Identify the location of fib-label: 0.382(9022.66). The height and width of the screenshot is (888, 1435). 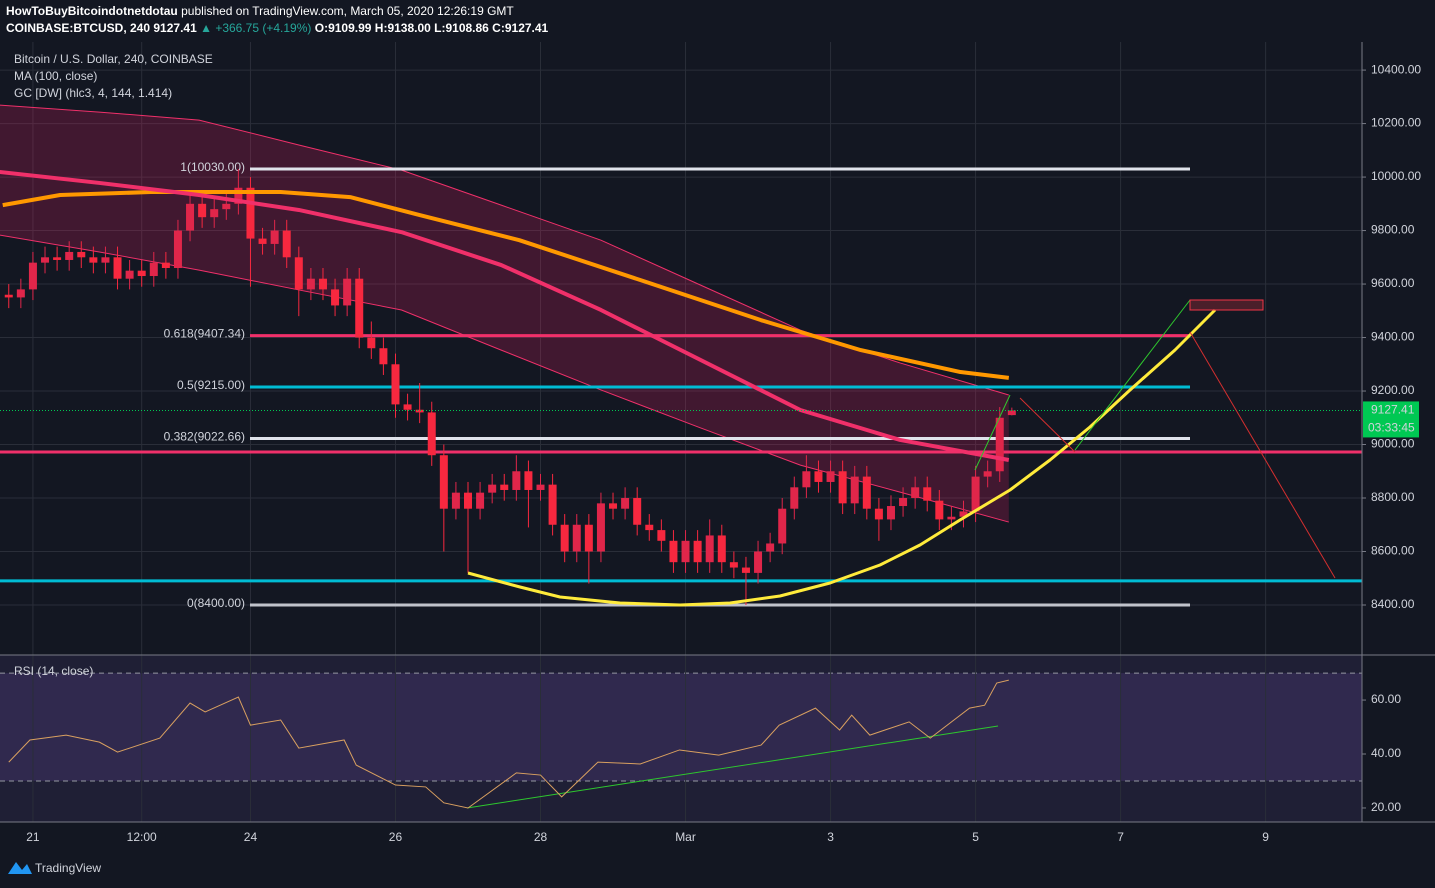
(204, 437).